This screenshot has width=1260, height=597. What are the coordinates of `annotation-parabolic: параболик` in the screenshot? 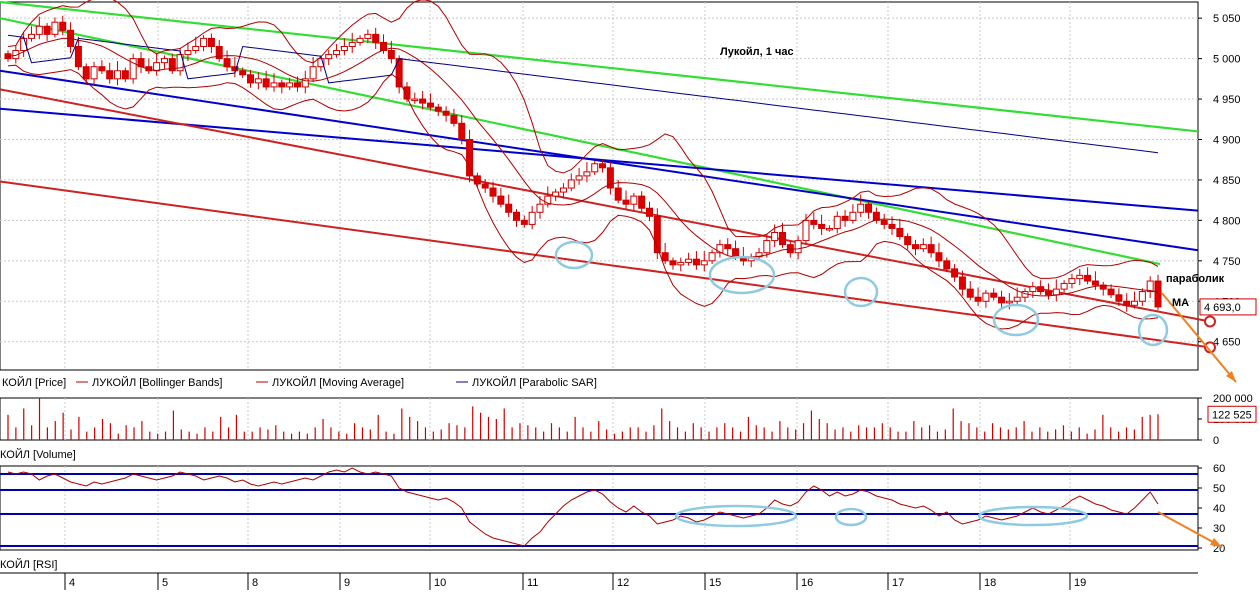 It's located at (1195, 279).